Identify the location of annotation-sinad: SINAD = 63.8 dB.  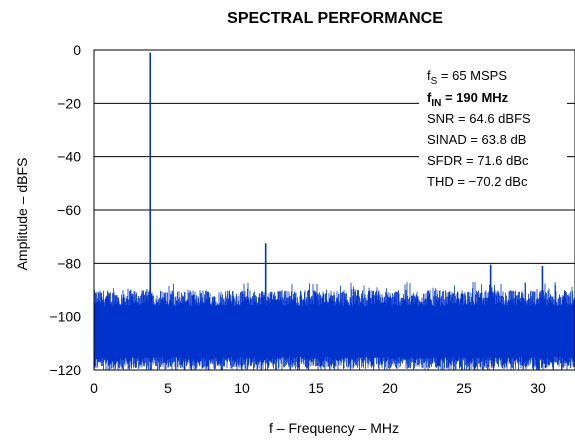
(476, 139).